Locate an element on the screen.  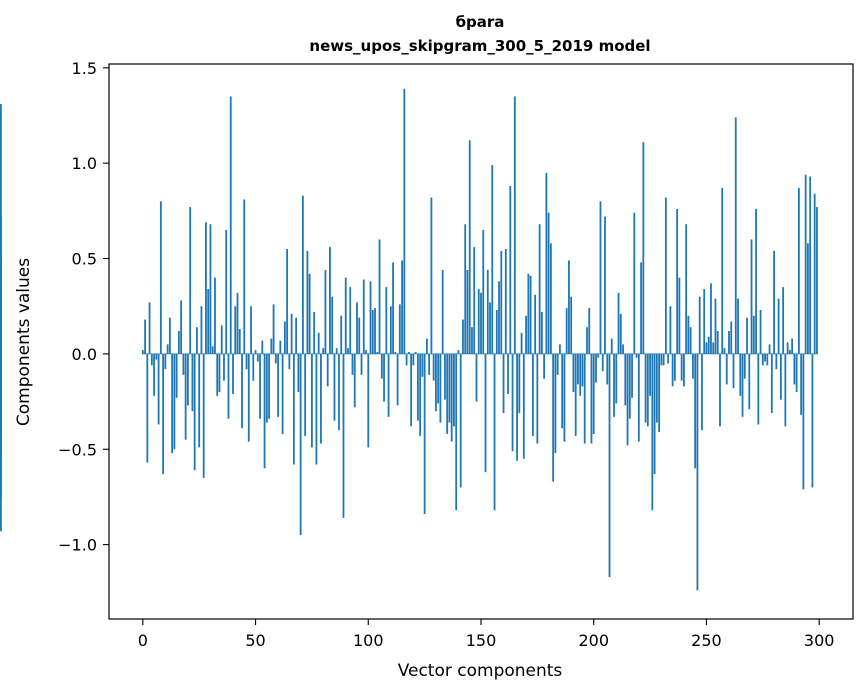
y-tick-label: −0.5 is located at coordinates (77, 449).